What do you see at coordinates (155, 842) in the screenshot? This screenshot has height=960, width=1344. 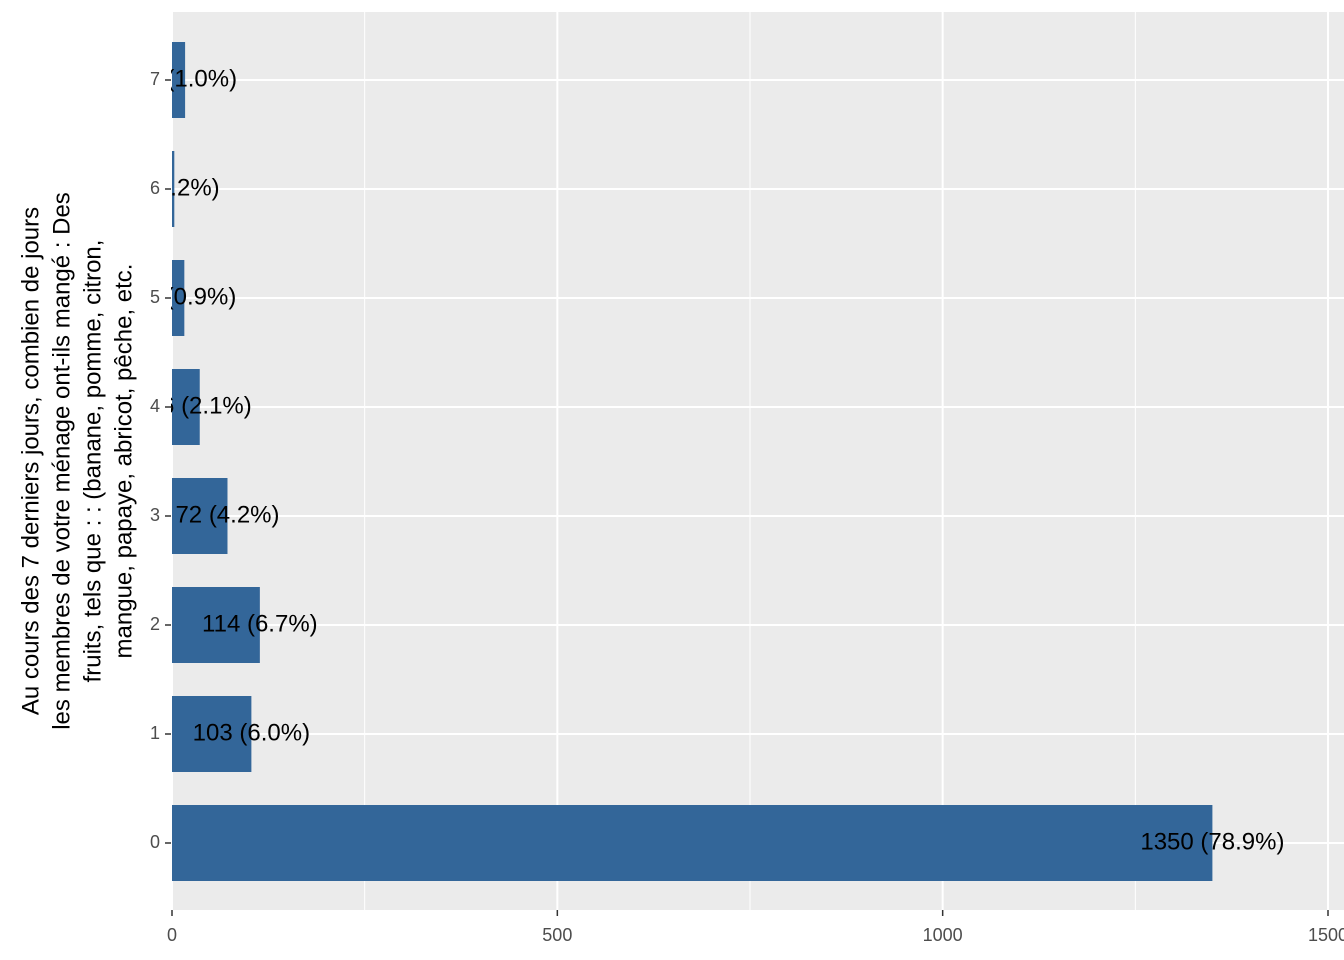 I see `y-tick-label: 0` at bounding box center [155, 842].